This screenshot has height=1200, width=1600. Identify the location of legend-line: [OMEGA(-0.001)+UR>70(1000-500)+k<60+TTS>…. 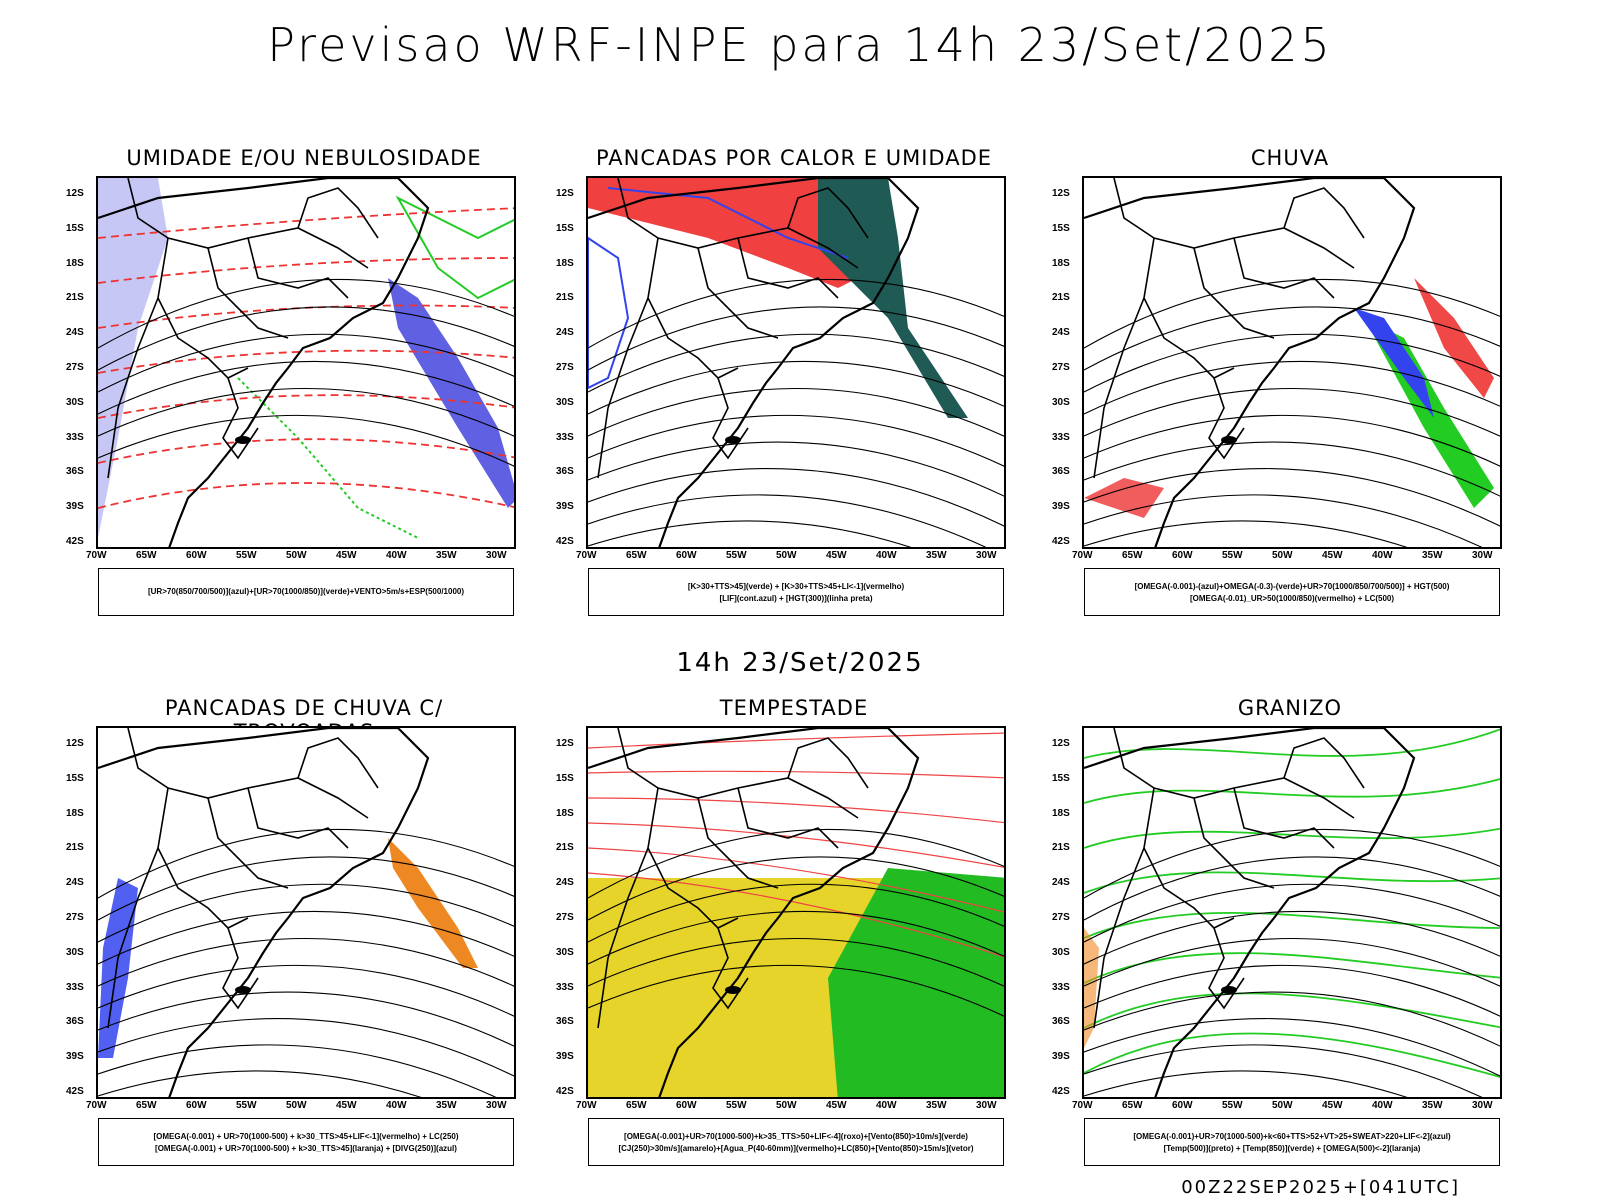
(1292, 1136).